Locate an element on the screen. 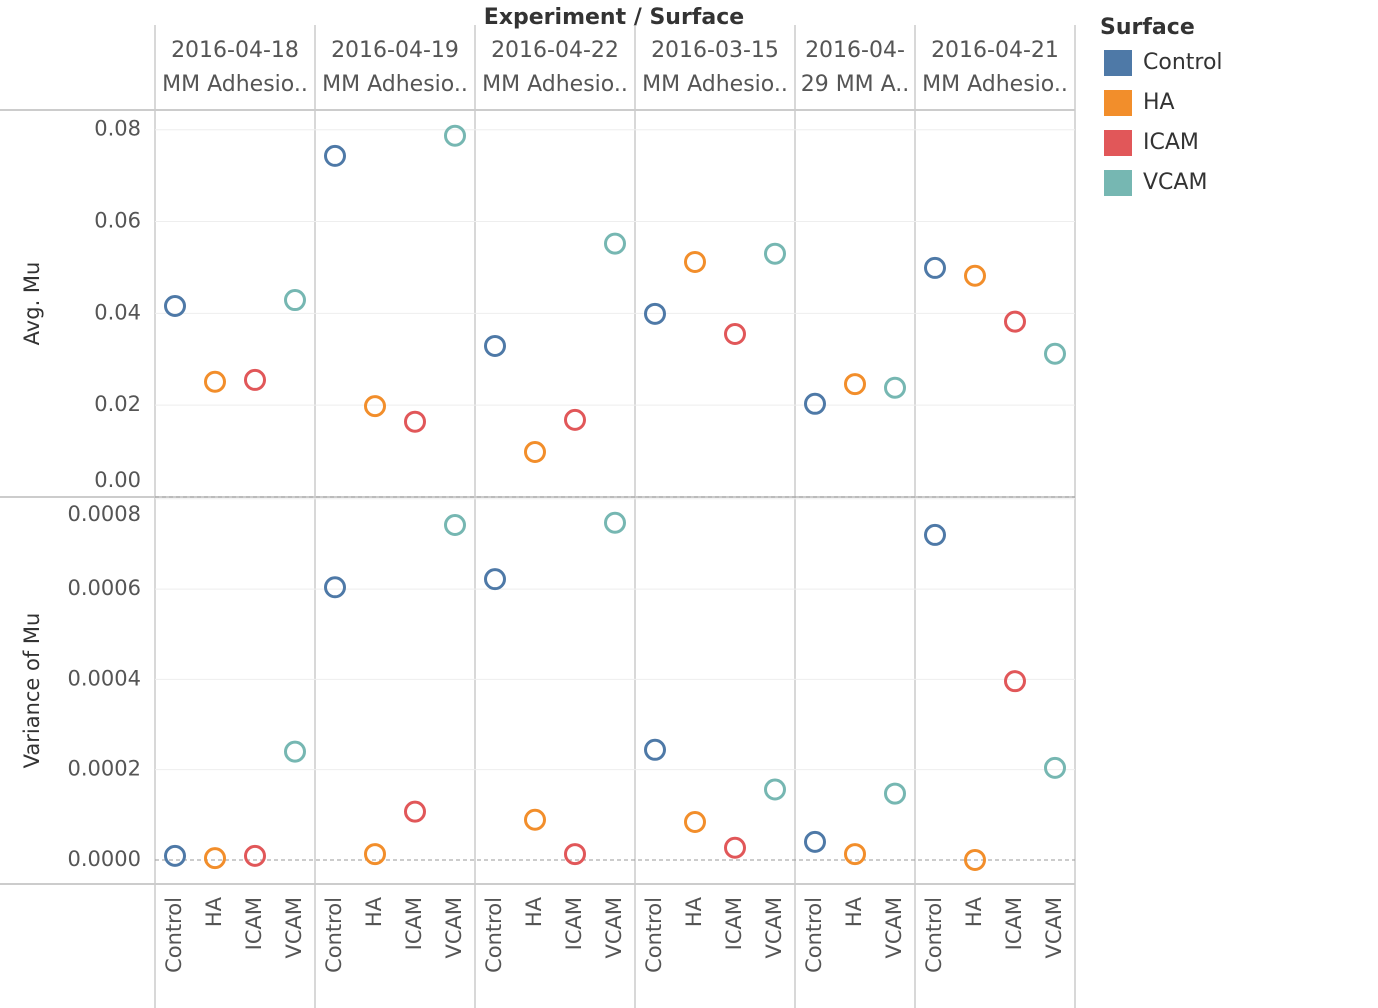 The image size is (1378, 1008). legend-label: Control is located at coordinates (1183, 62).